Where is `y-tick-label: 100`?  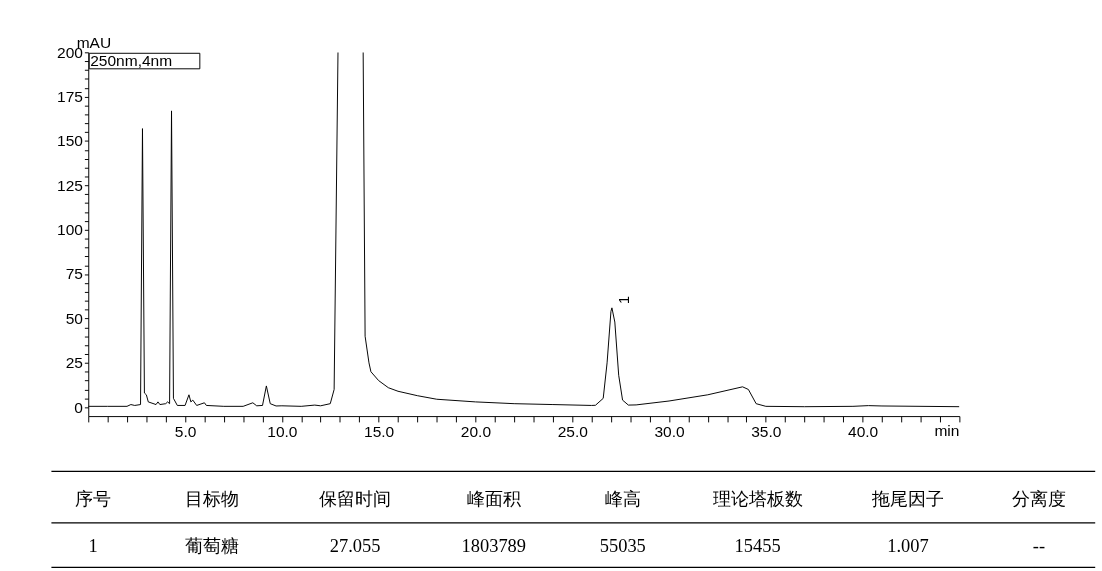
y-tick-label: 100 is located at coordinates (70, 230).